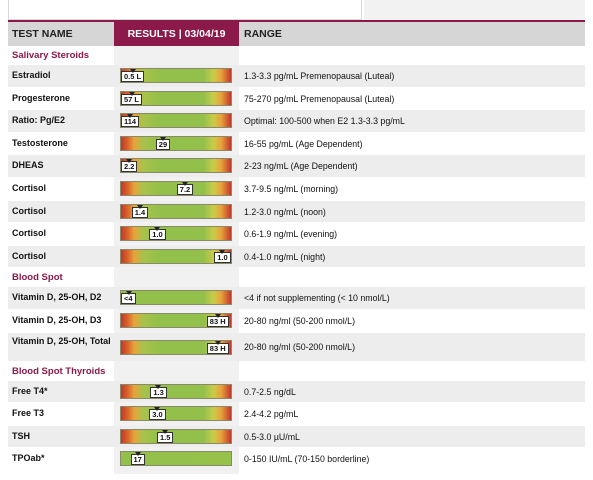 Image resolution: width=593 pixels, height=480 pixels. What do you see at coordinates (51, 55) in the screenshot?
I see `section-title: Salivary Steroids` at bounding box center [51, 55].